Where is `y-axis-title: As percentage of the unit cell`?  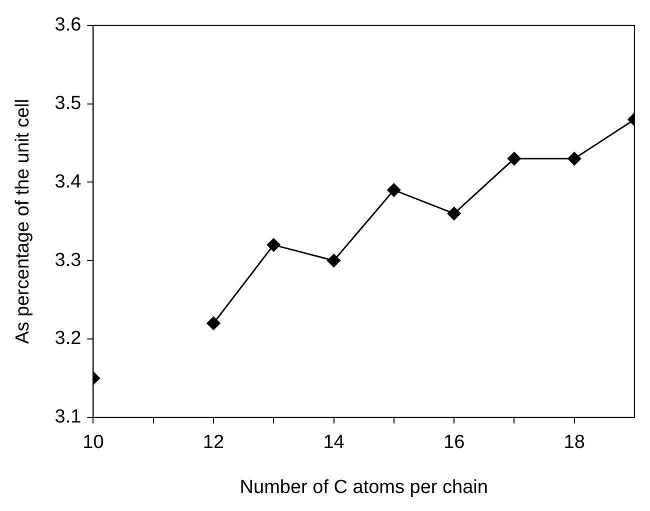
y-axis-title: As percentage of the unit cell is located at coordinates (23, 221).